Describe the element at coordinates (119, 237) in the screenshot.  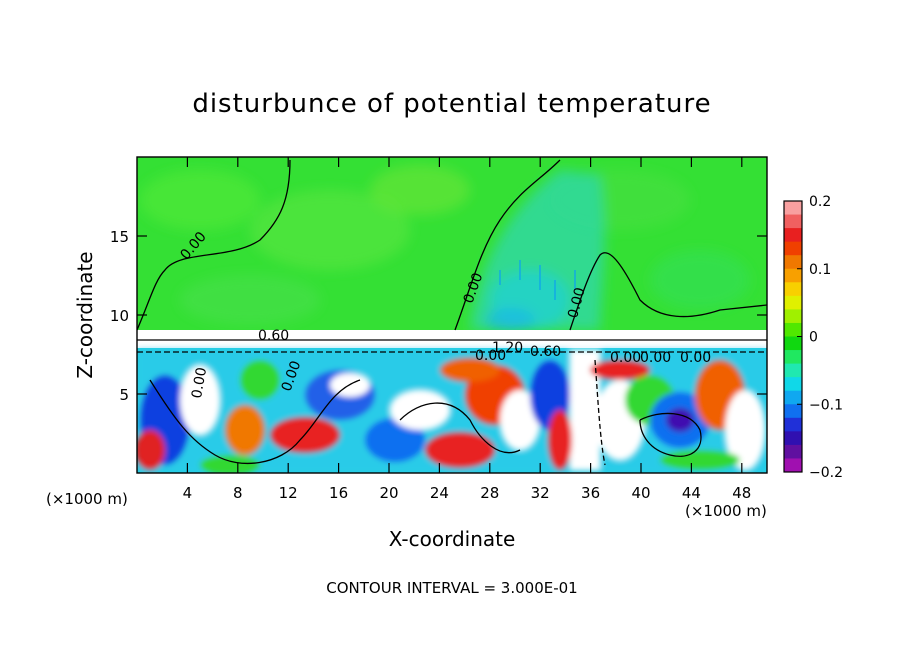
I see `y-tick-label: 15` at that location.